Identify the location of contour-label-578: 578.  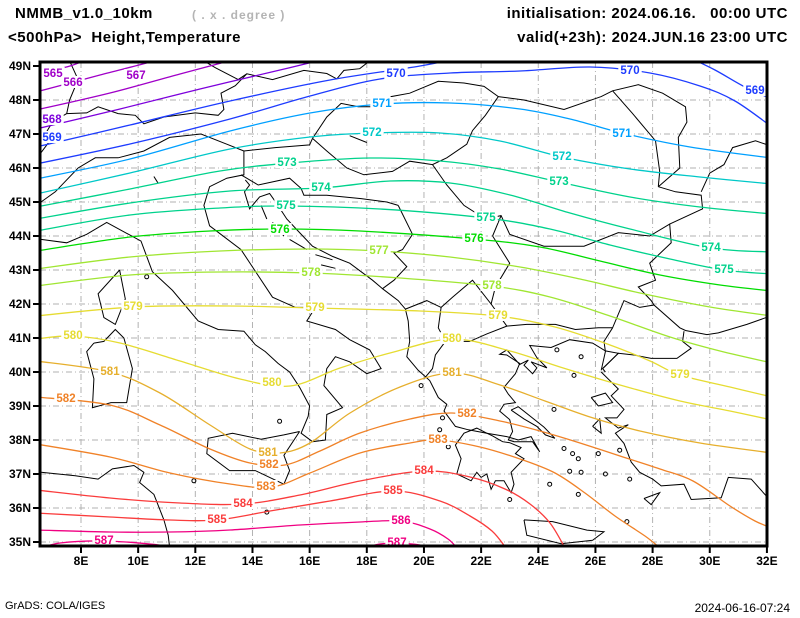
(492, 286).